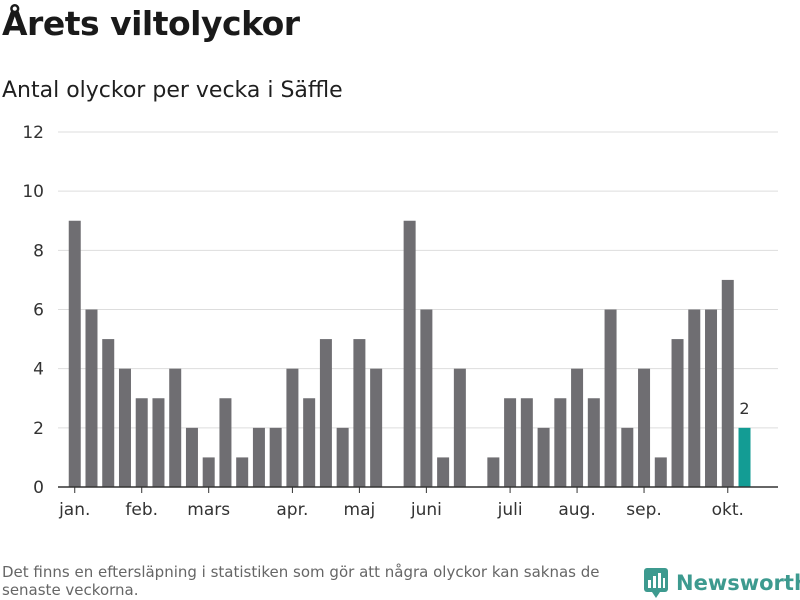 This screenshot has width=800, height=600. I want to click on y-tick-label: 10, so click(33, 192).